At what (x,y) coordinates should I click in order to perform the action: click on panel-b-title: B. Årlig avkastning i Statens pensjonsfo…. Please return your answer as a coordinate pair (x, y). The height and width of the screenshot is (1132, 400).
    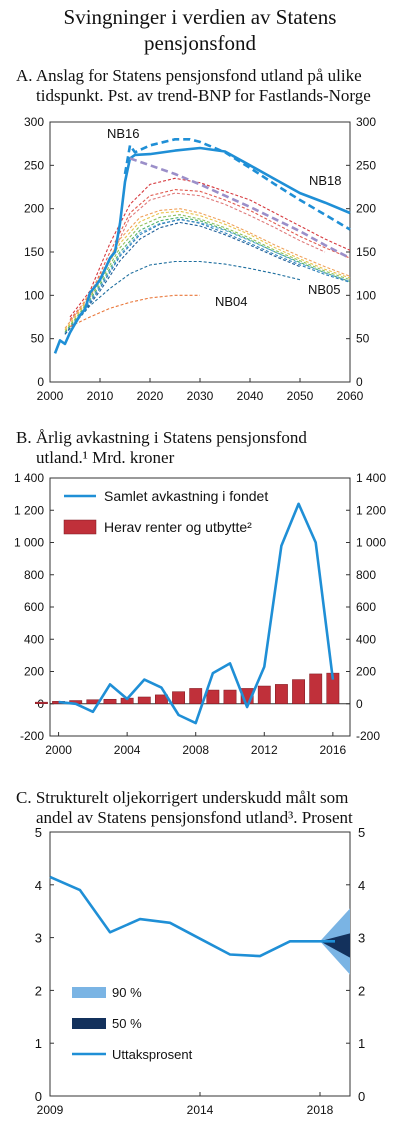
    Looking at the image, I should click on (208, 448).